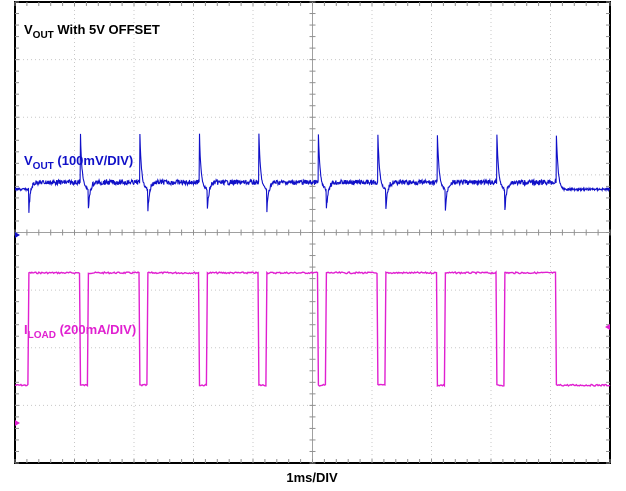  Describe the element at coordinates (92, 31) in the screenshot. I see `chart-title: VOUT With 5V OFFSET` at that location.